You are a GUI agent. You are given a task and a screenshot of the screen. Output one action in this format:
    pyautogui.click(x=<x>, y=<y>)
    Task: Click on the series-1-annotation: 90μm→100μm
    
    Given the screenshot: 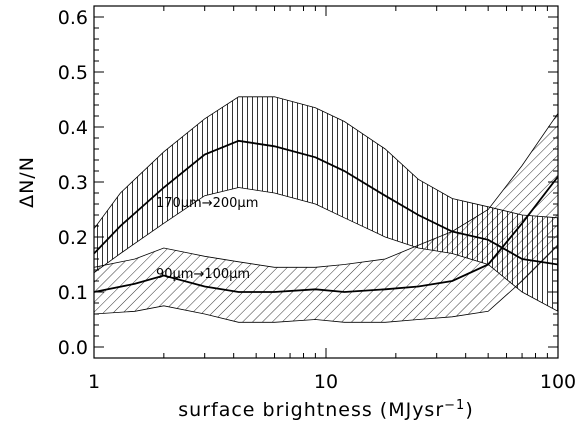 What is the action you would take?
    pyautogui.click(x=203, y=274)
    